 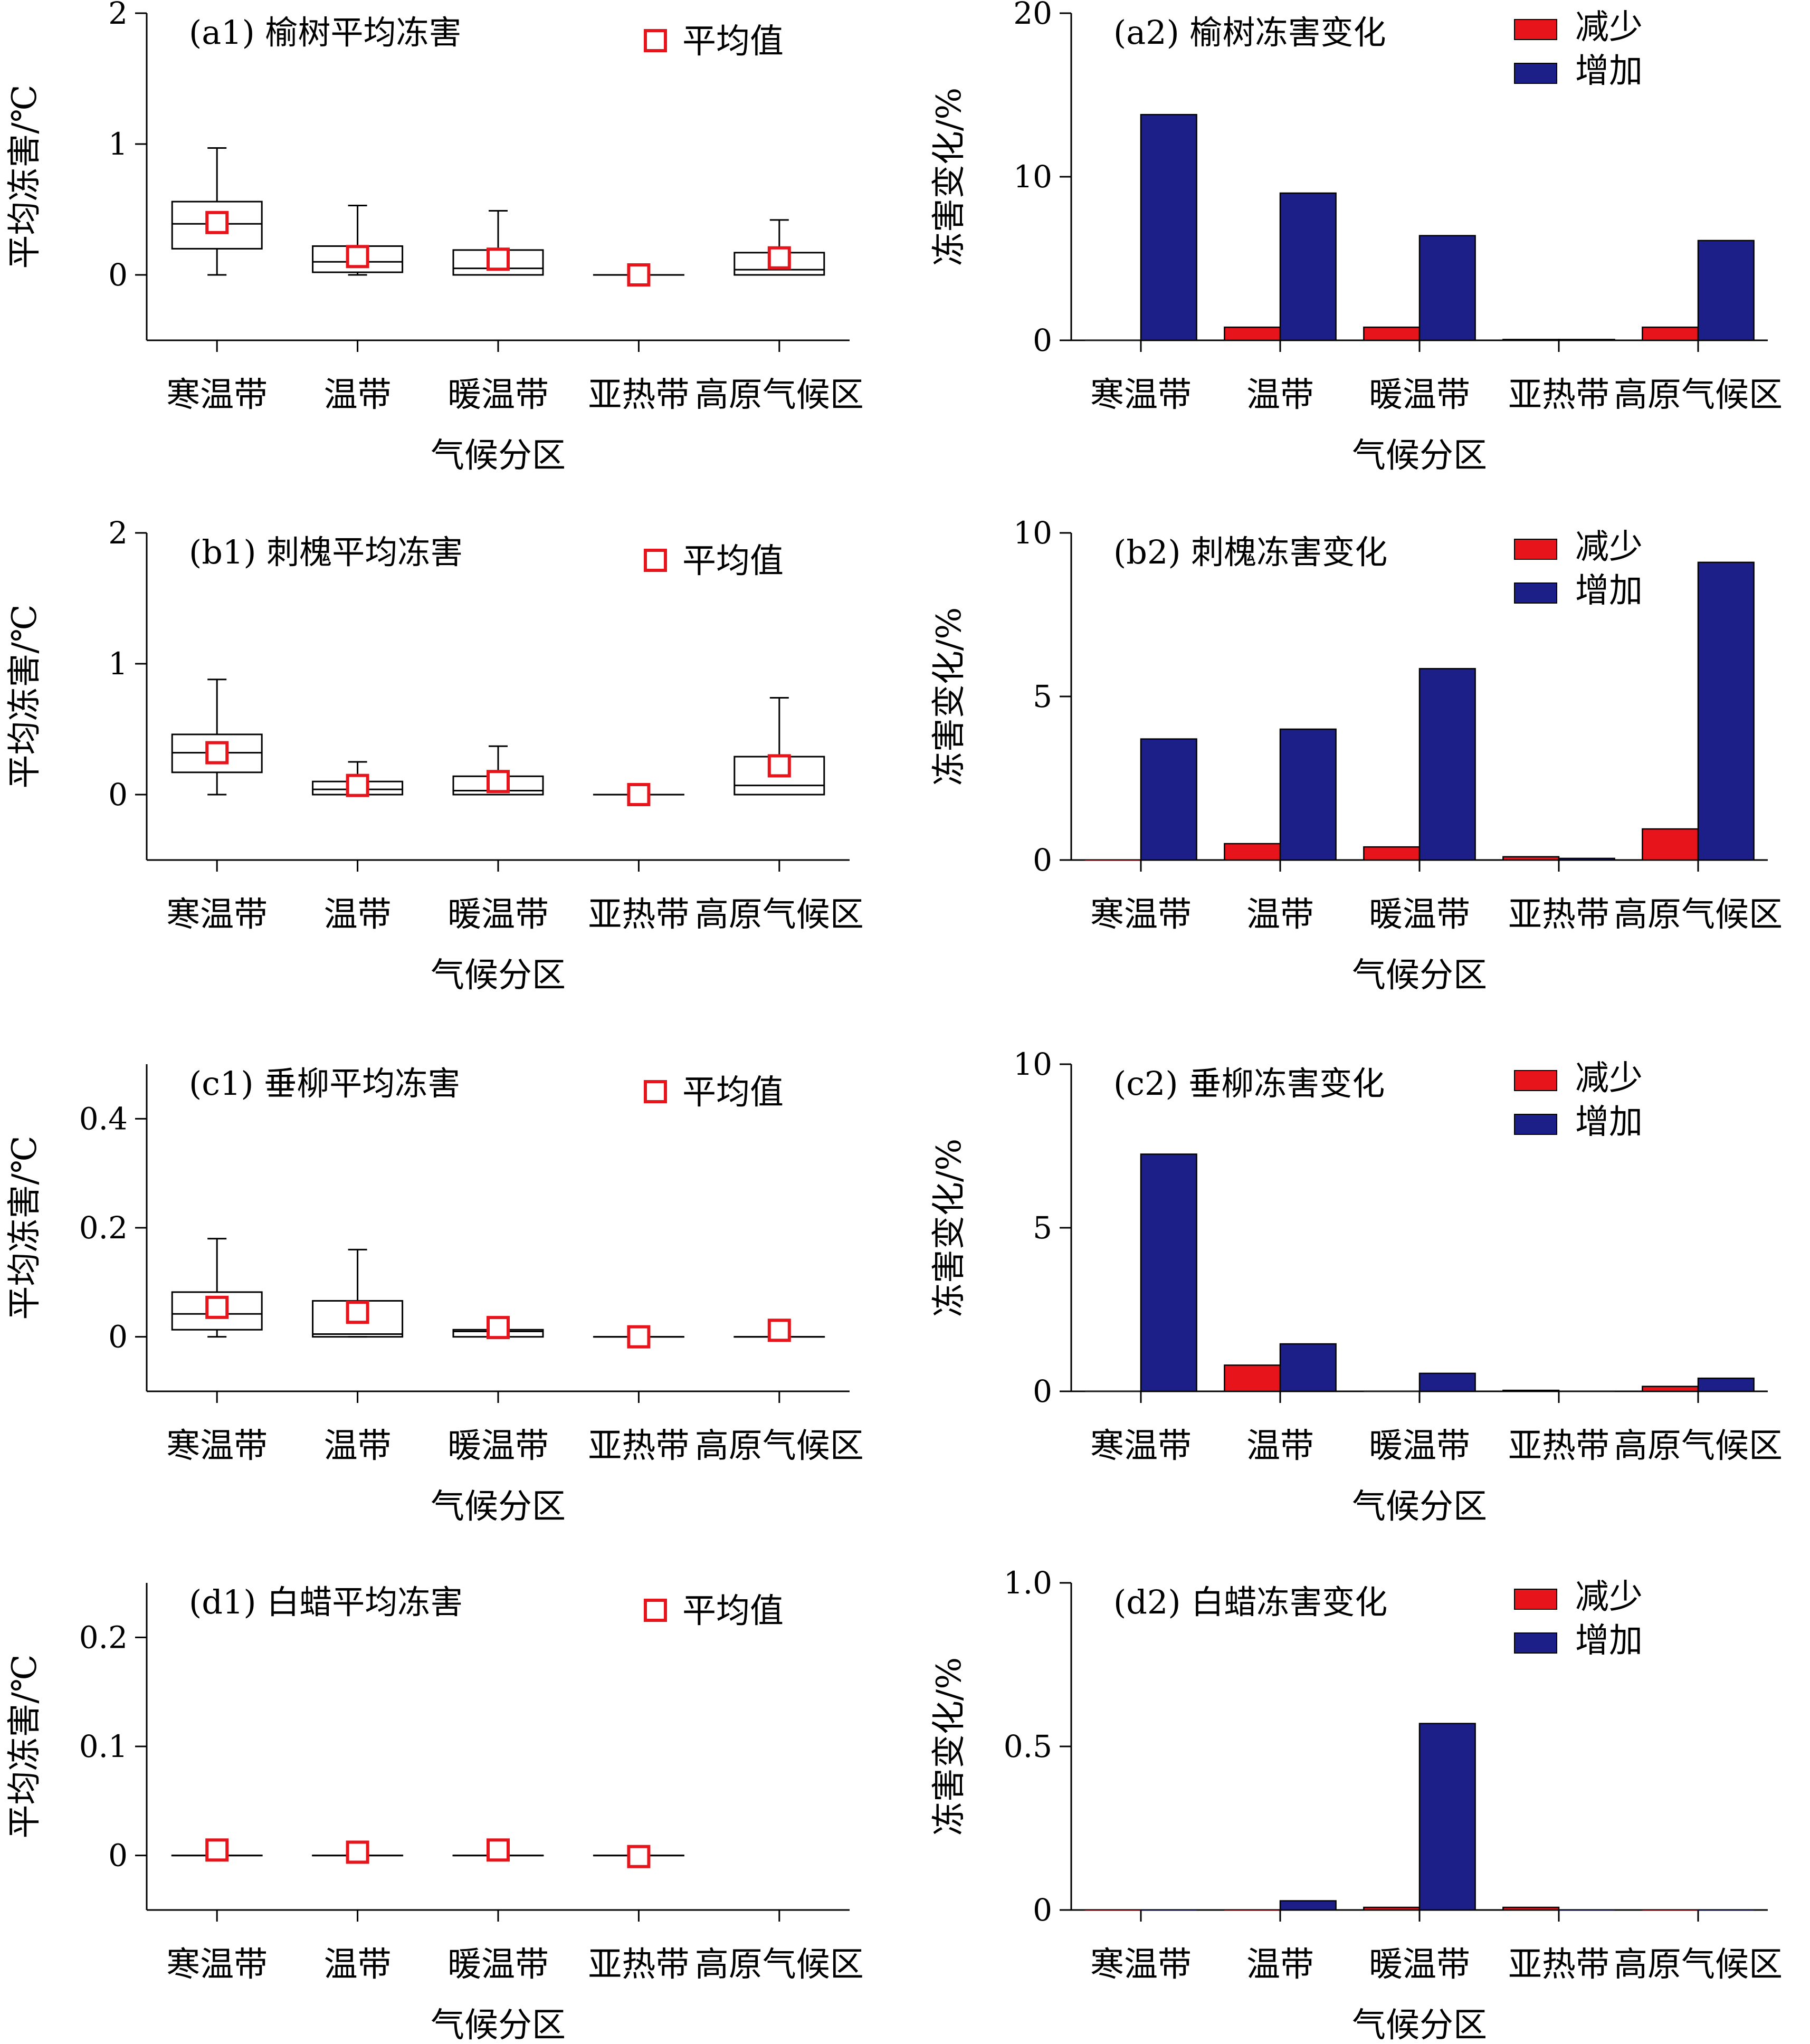 I want to click on y-tick-label: 1.0, so click(x=1028, y=1583).